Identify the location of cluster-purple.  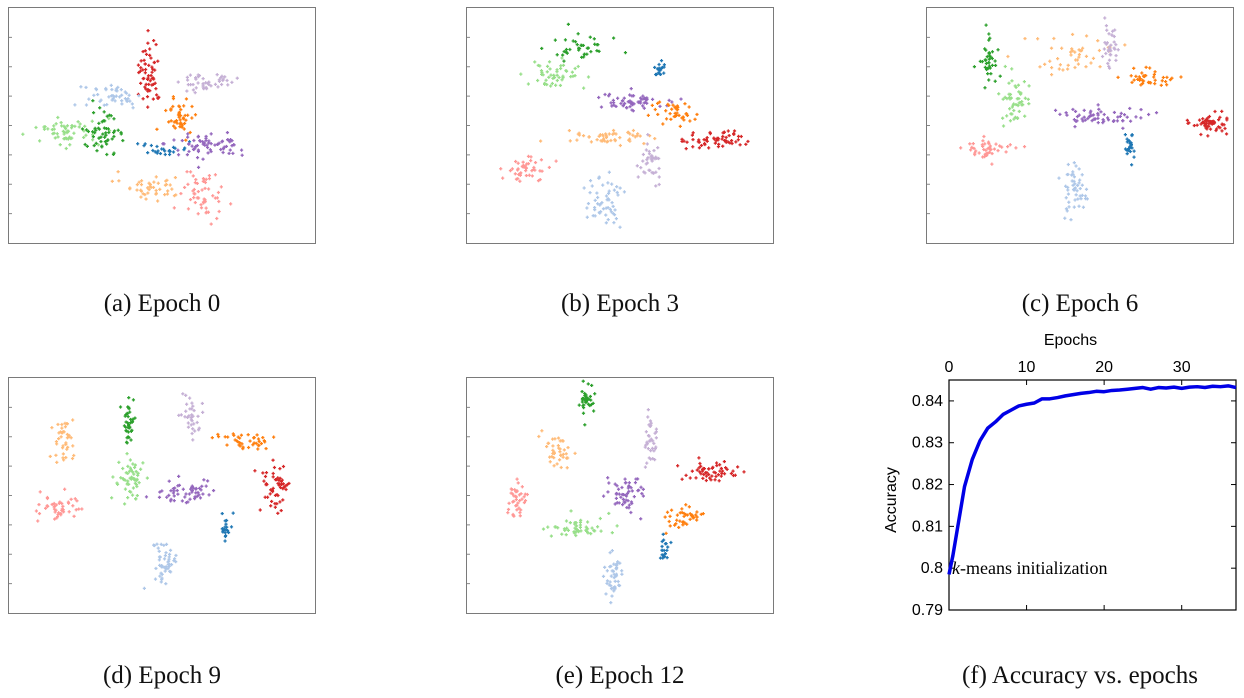
(1106, 116).